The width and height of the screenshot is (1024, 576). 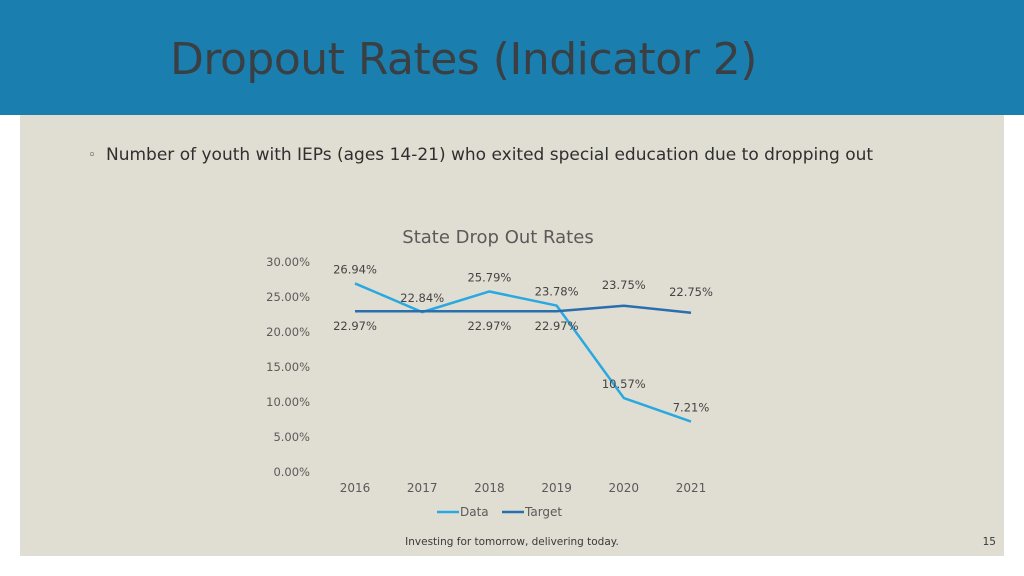 What do you see at coordinates (497, 237) in the screenshot?
I see `chart-title: State Drop Out Rates` at bounding box center [497, 237].